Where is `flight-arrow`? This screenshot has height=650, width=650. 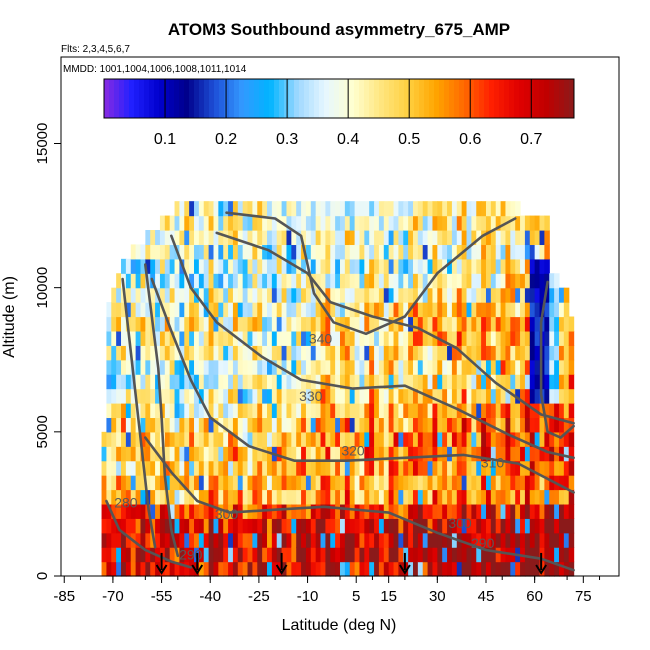 flight-arrow is located at coordinates (405, 563).